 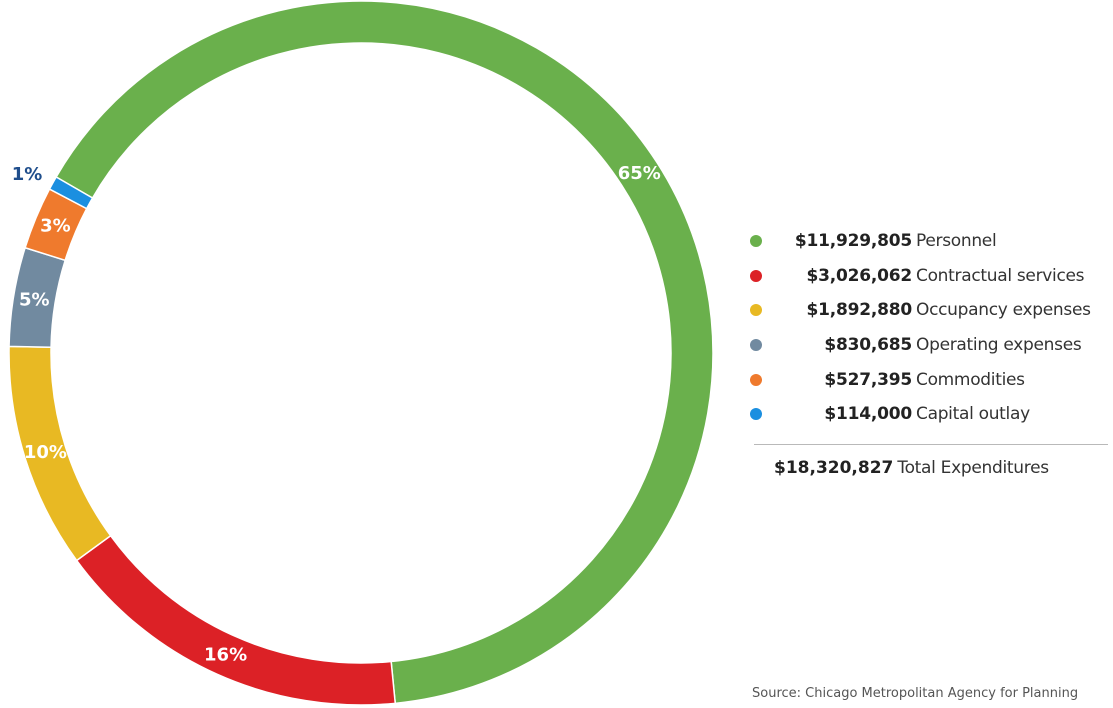 I want to click on legend-item: $11,929,805 Personnel, so click(x=930, y=241).